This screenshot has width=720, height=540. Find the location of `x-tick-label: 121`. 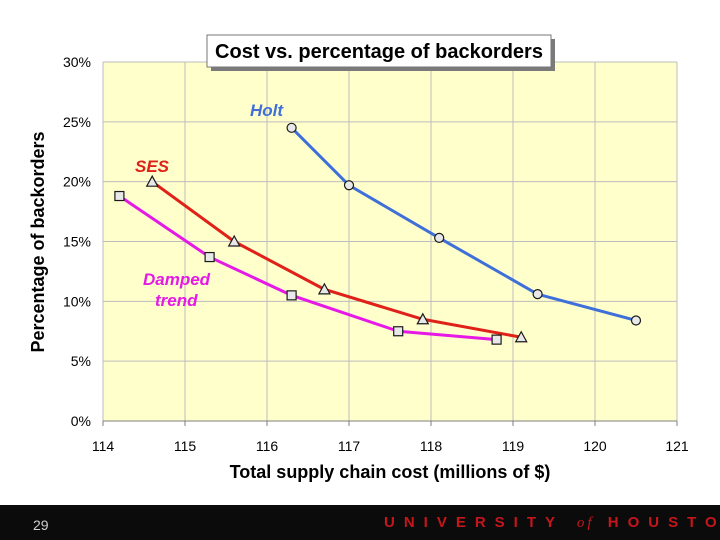

x-tick-label: 121 is located at coordinates (677, 446).